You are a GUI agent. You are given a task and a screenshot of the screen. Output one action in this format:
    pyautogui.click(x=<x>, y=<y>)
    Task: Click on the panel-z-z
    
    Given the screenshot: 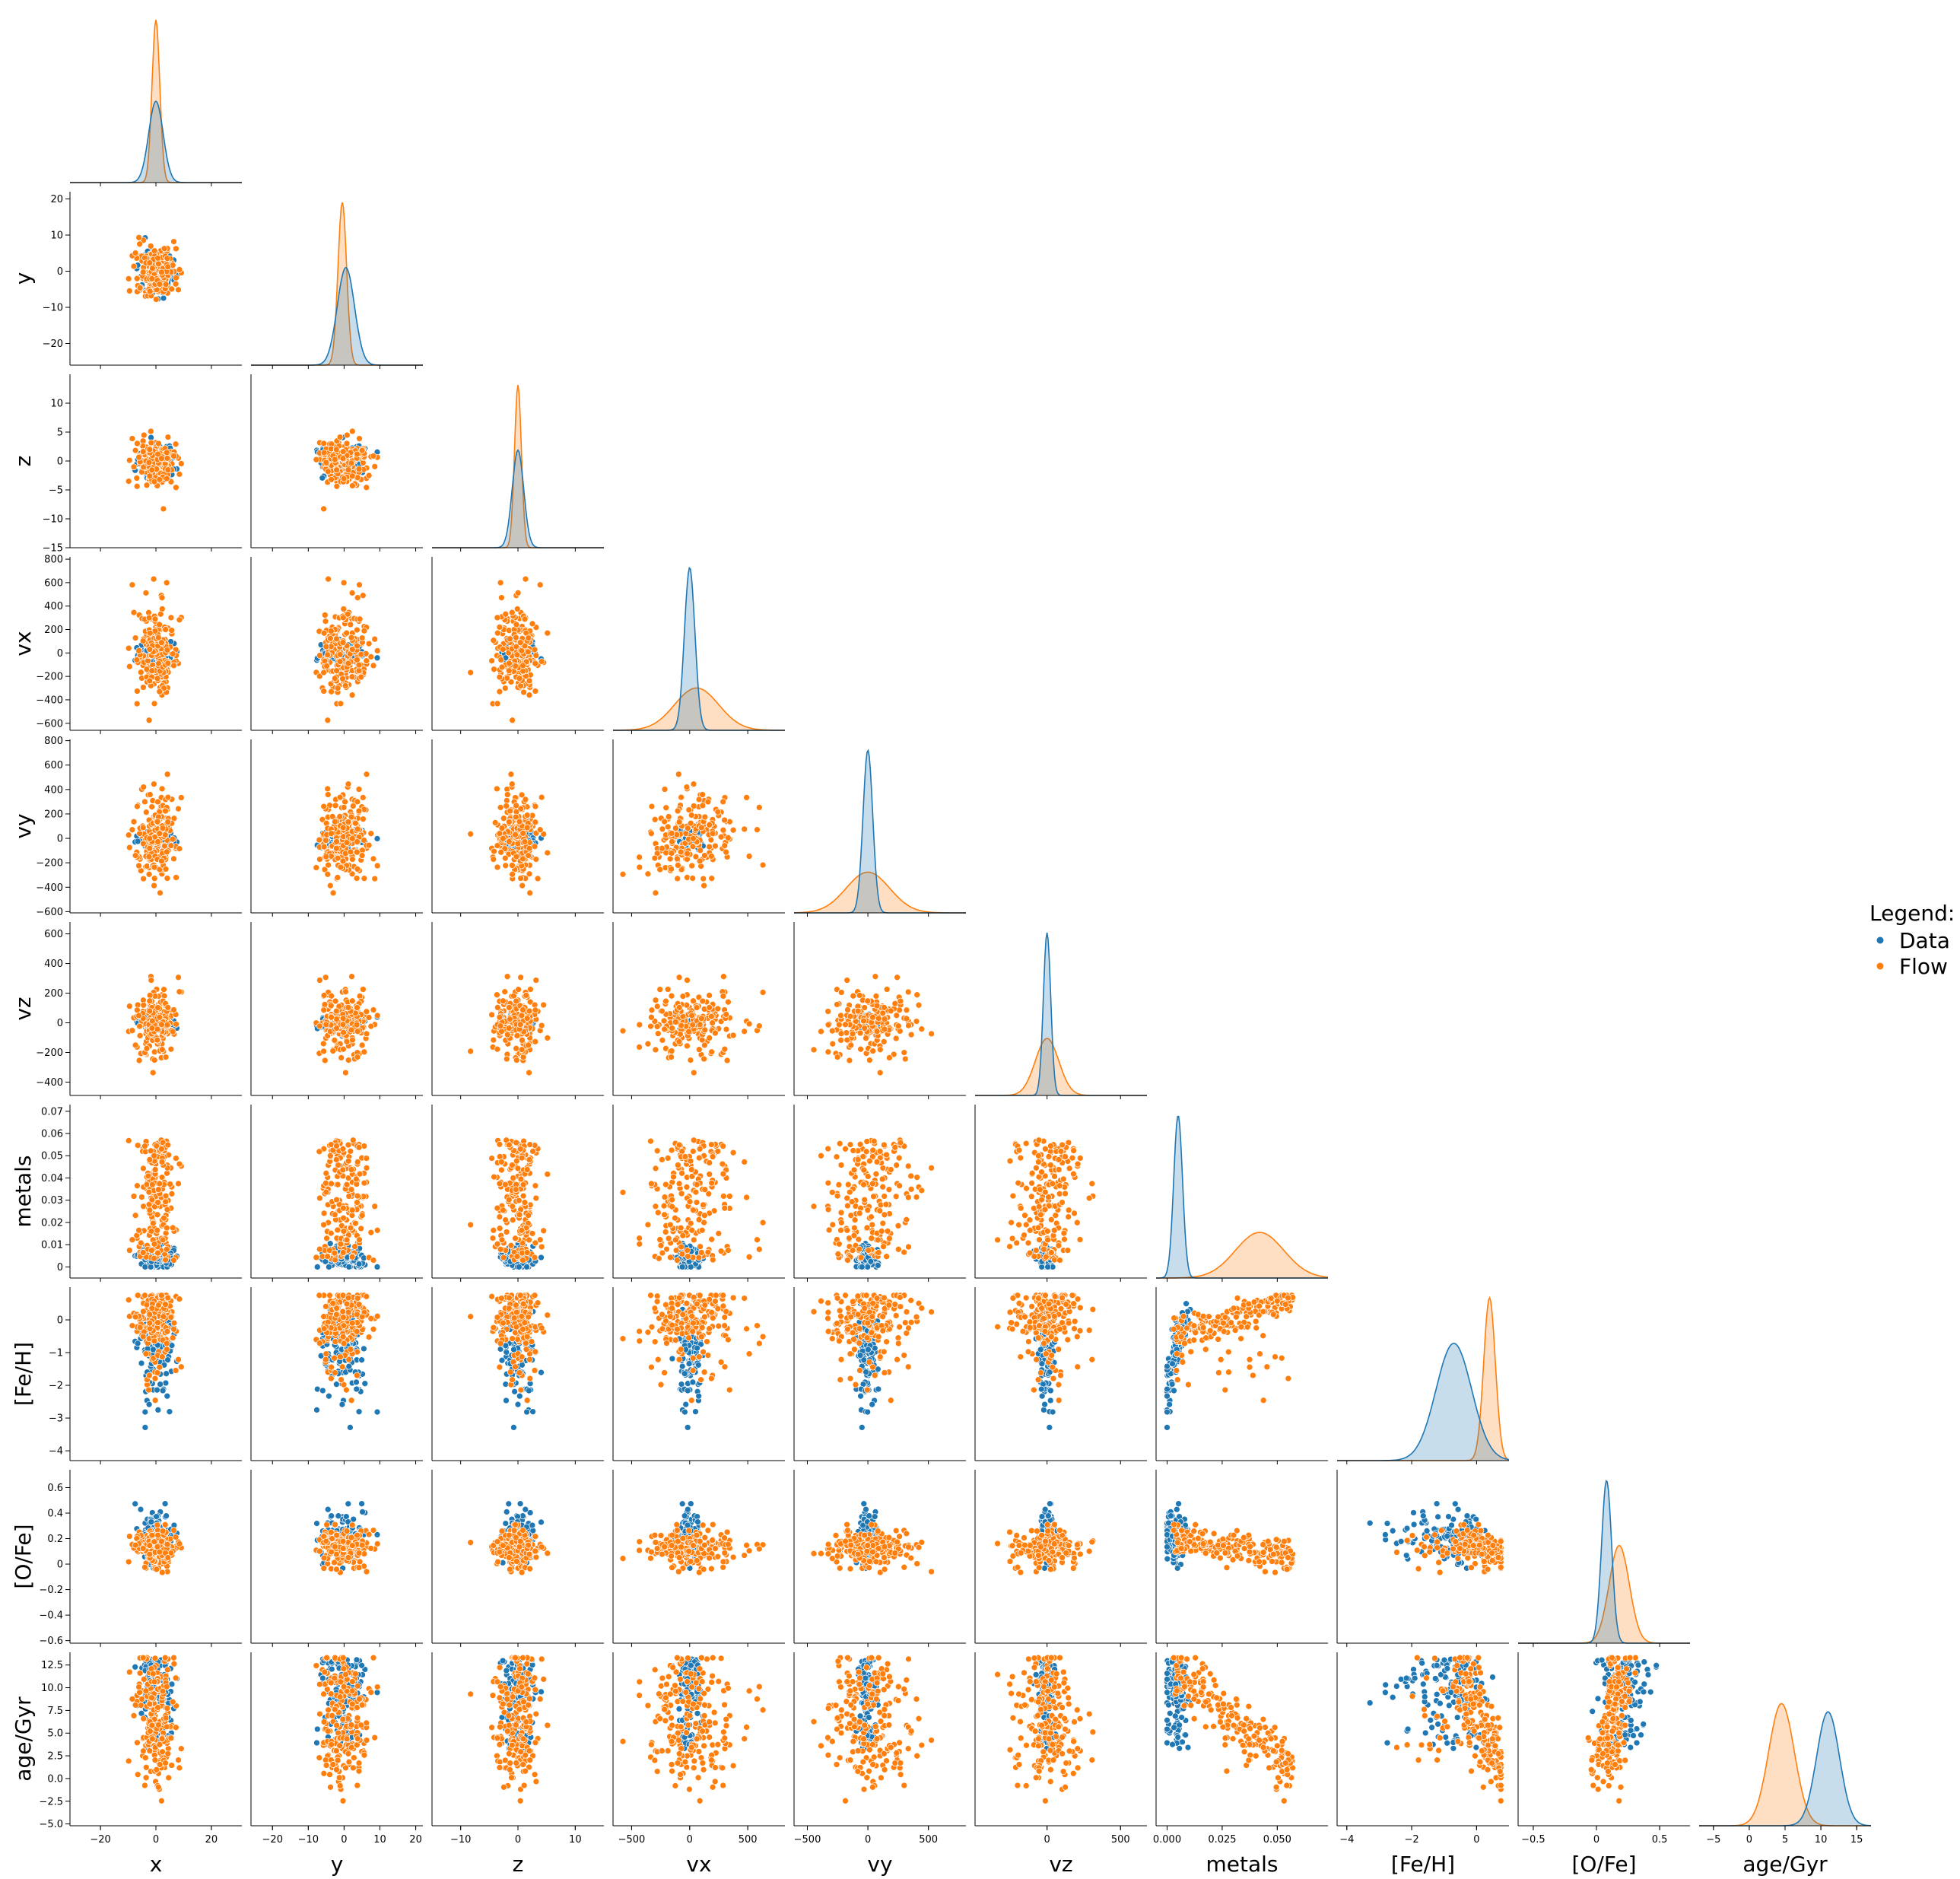 What is the action you would take?
    pyautogui.click(x=518, y=468)
    